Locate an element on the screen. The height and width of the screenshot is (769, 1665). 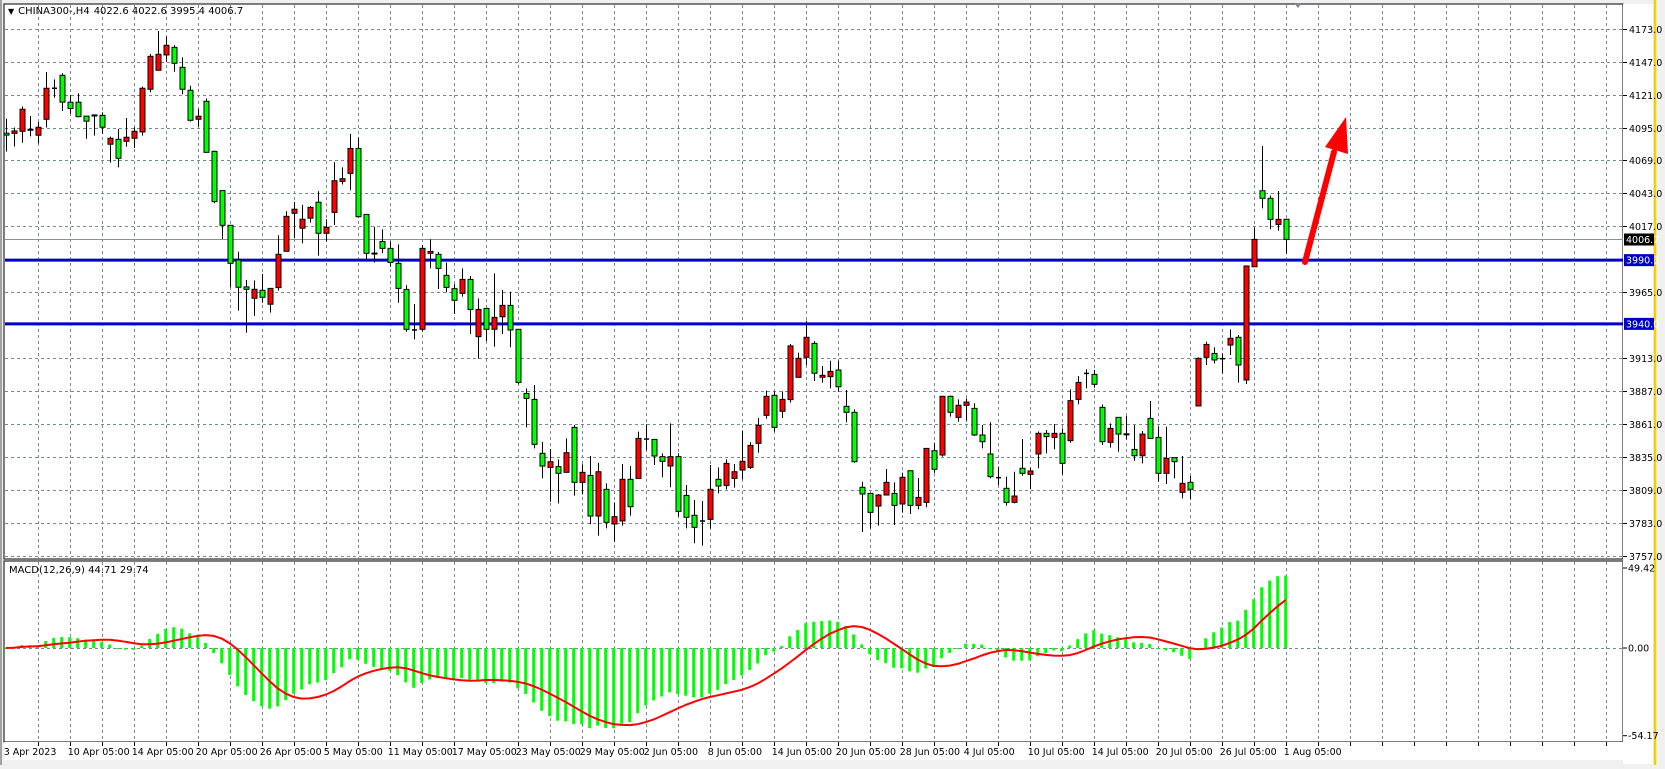
horizontal-levels is located at coordinates (814, 282).